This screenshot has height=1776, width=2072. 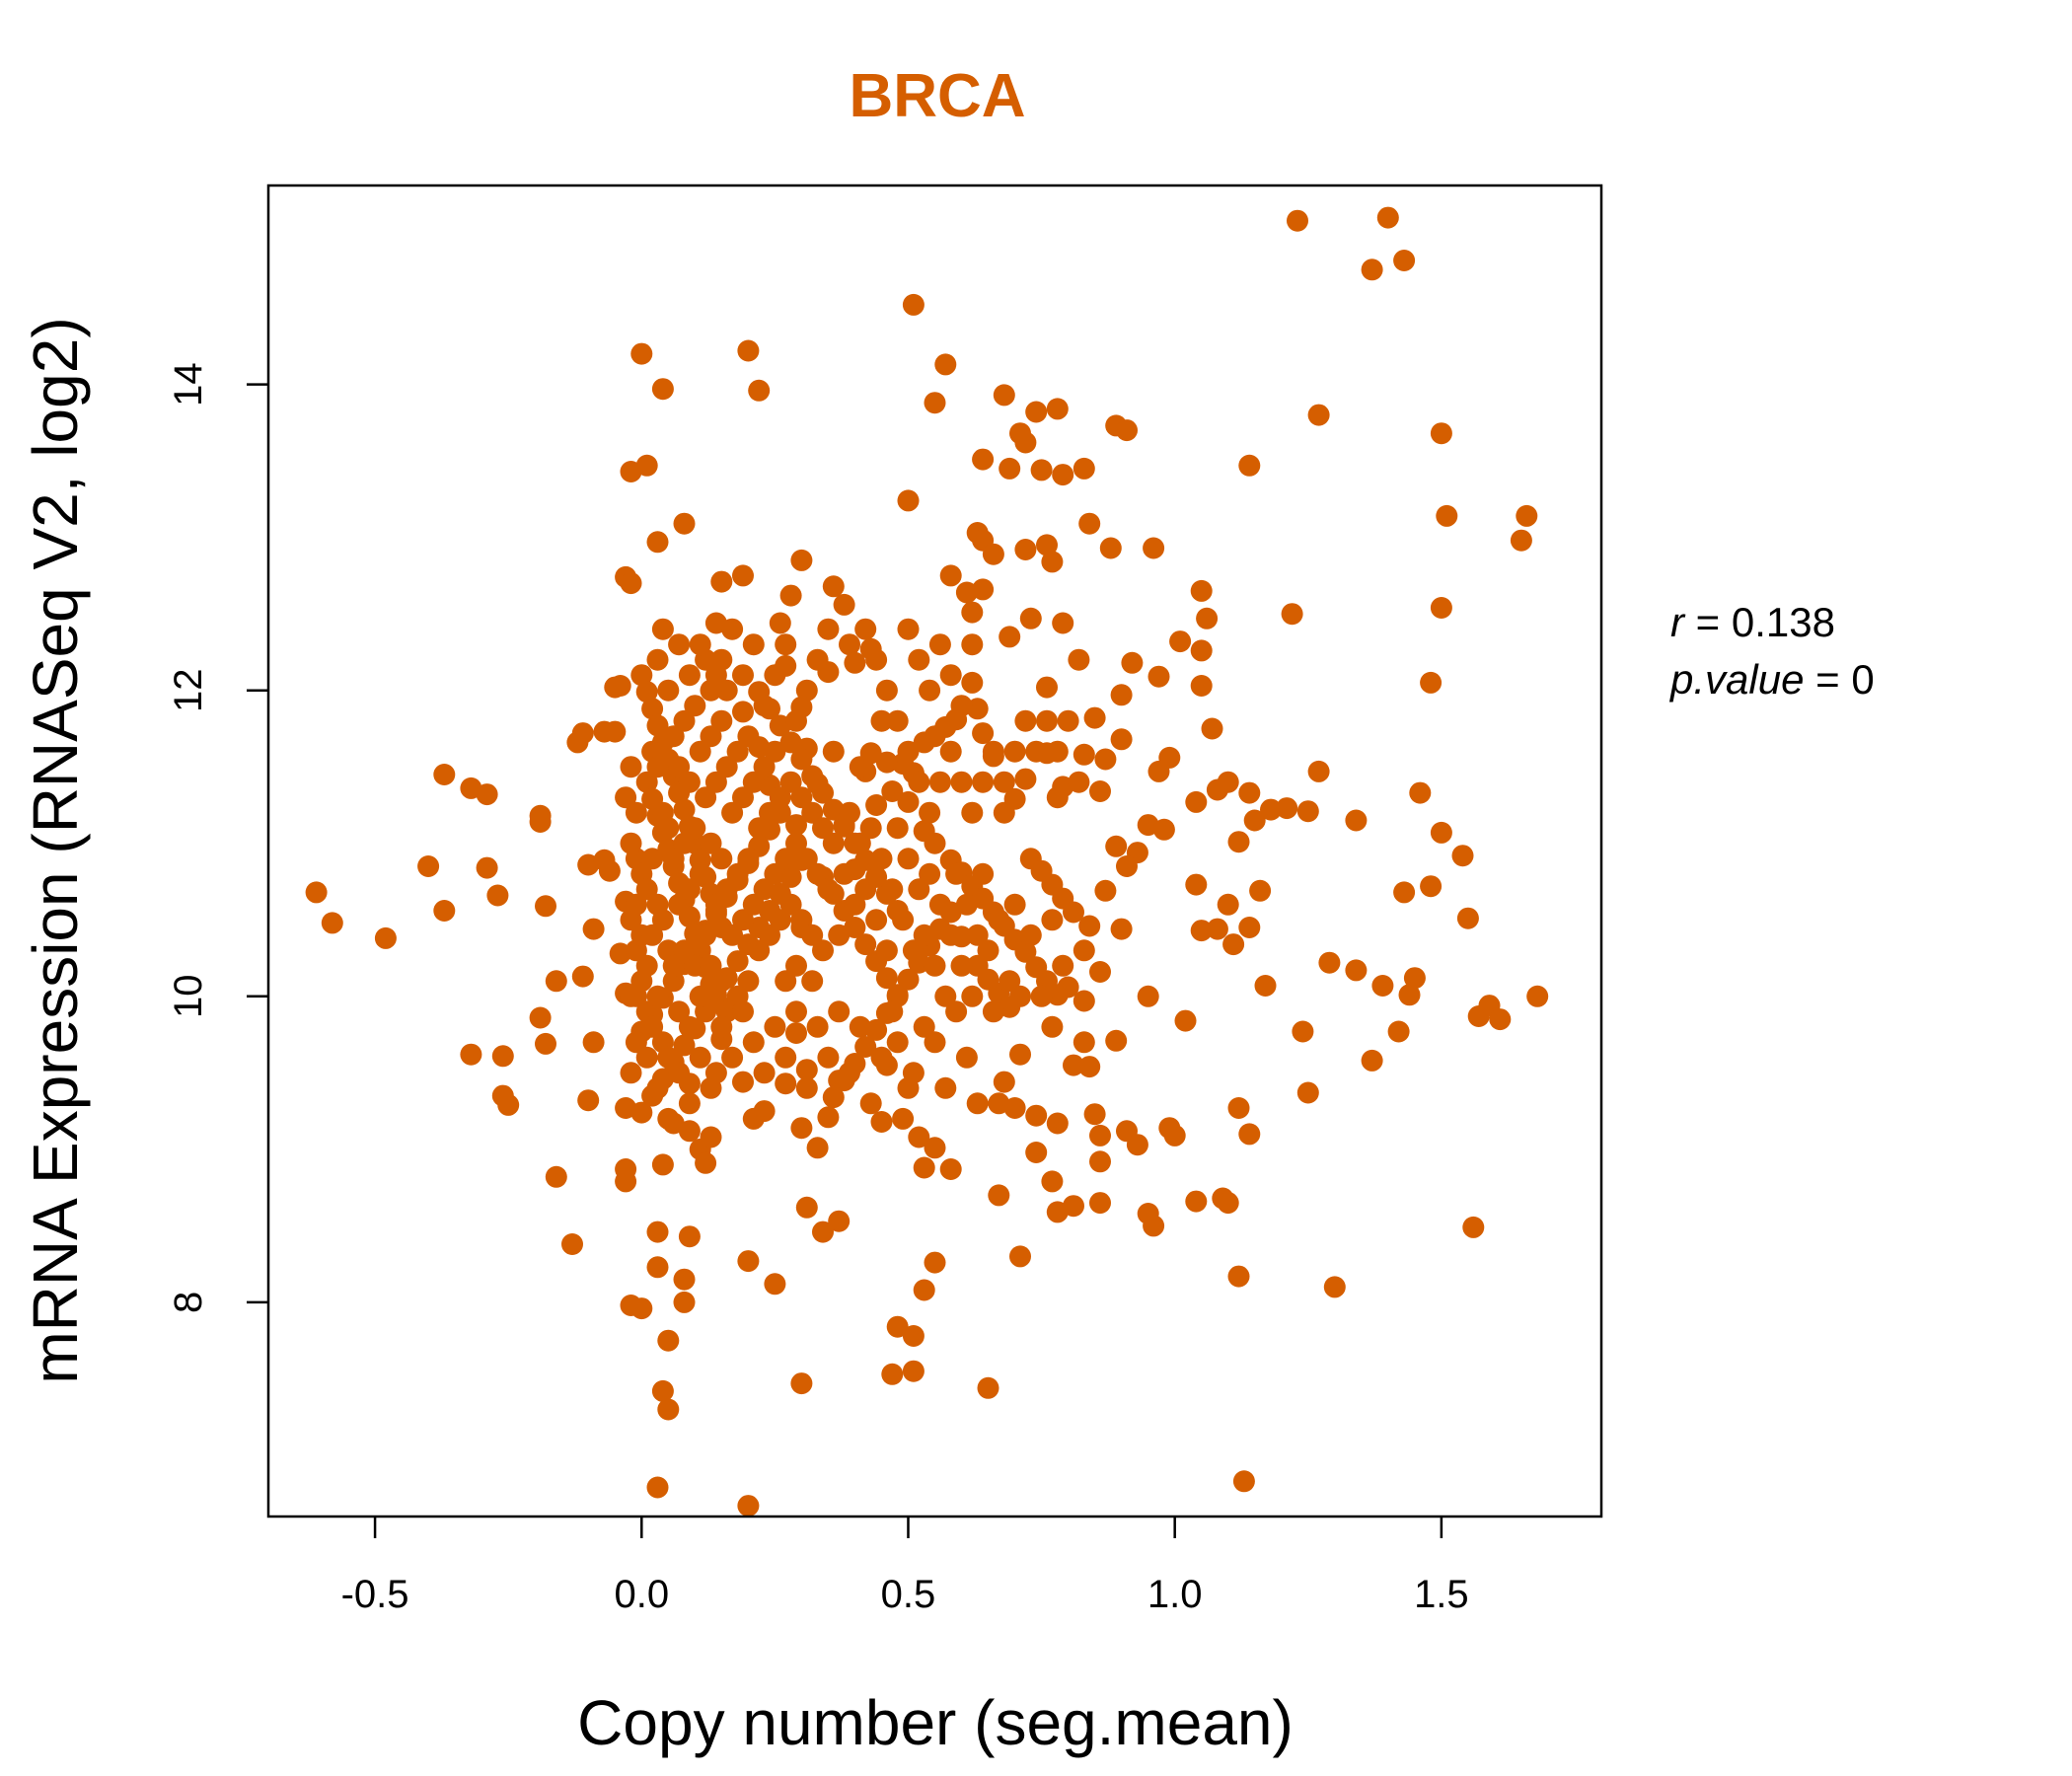 What do you see at coordinates (642, 1595) in the screenshot?
I see `x-tick-label: 0.0` at bounding box center [642, 1595].